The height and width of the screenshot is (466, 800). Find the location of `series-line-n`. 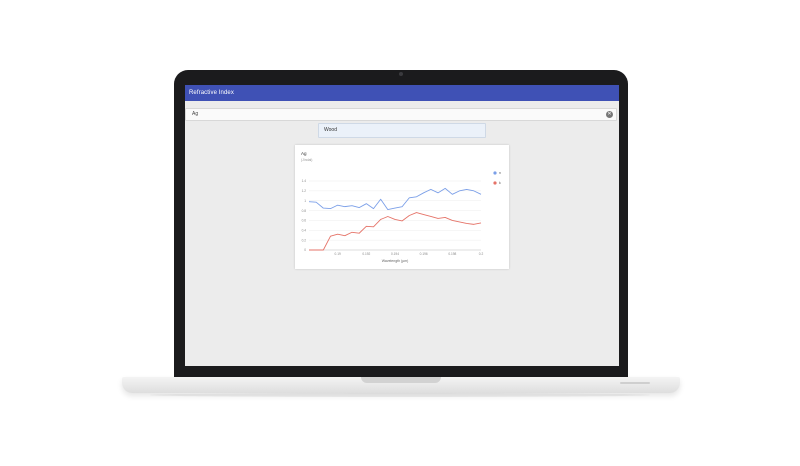

series-line-n is located at coordinates (395, 199).